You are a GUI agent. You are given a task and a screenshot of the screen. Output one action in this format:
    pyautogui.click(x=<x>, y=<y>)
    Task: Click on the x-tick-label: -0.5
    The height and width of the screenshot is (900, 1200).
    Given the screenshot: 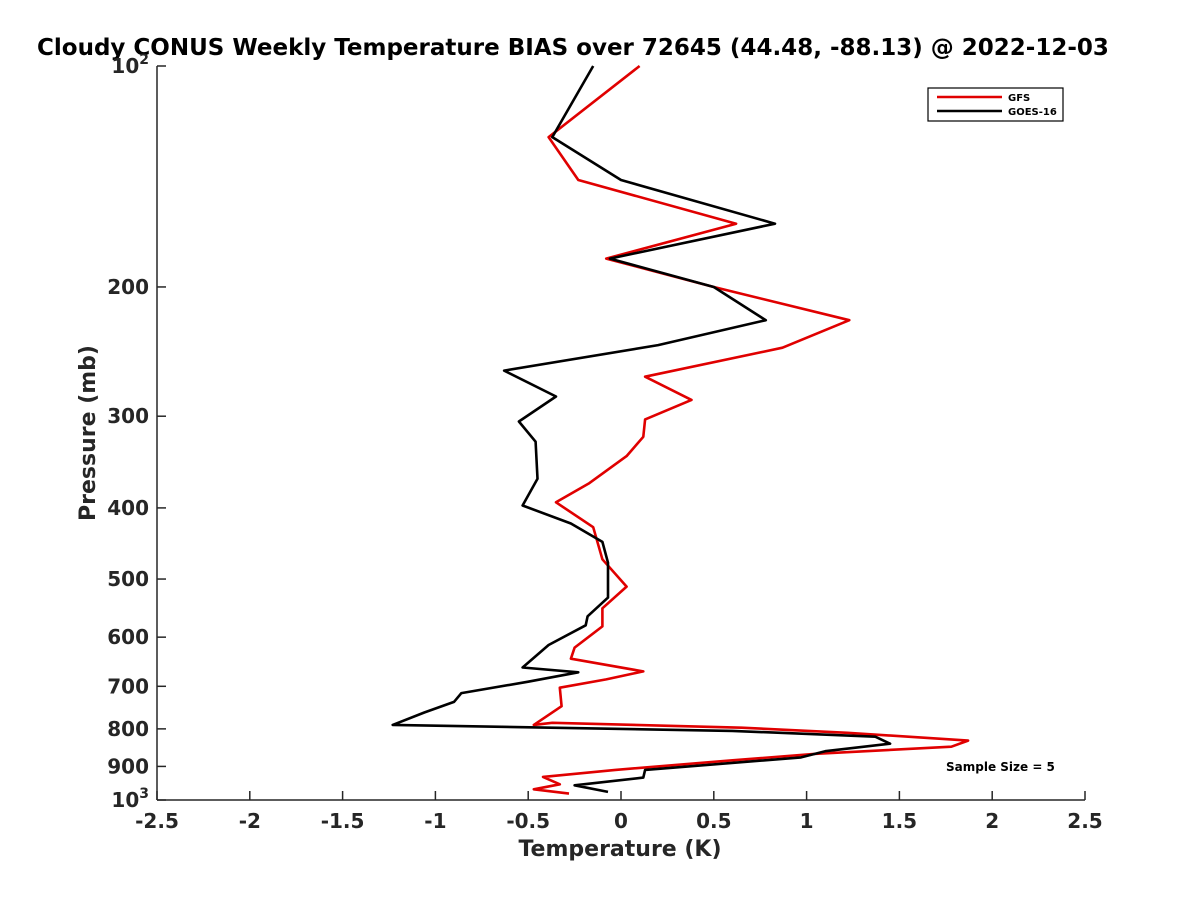 What is the action you would take?
    pyautogui.click(x=528, y=821)
    